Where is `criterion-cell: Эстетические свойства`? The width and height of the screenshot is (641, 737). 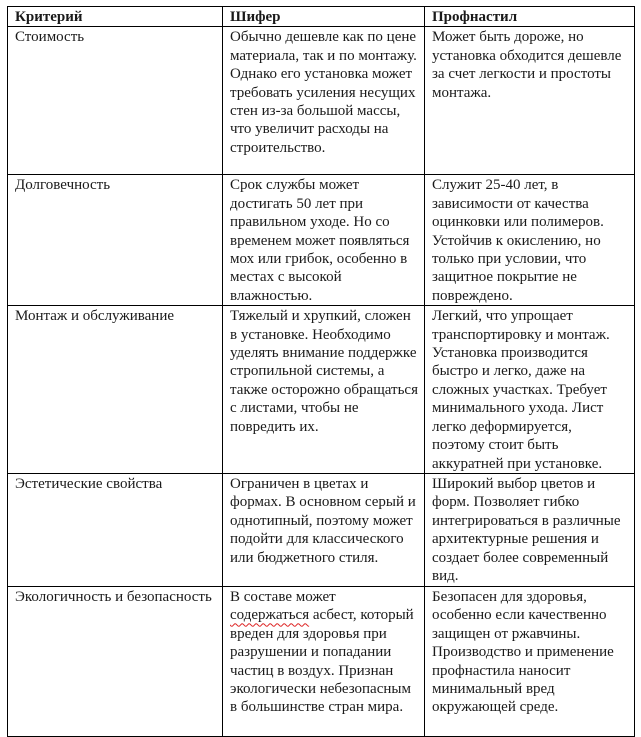
criterion-cell: Эстетические свойства is located at coordinates (115, 529).